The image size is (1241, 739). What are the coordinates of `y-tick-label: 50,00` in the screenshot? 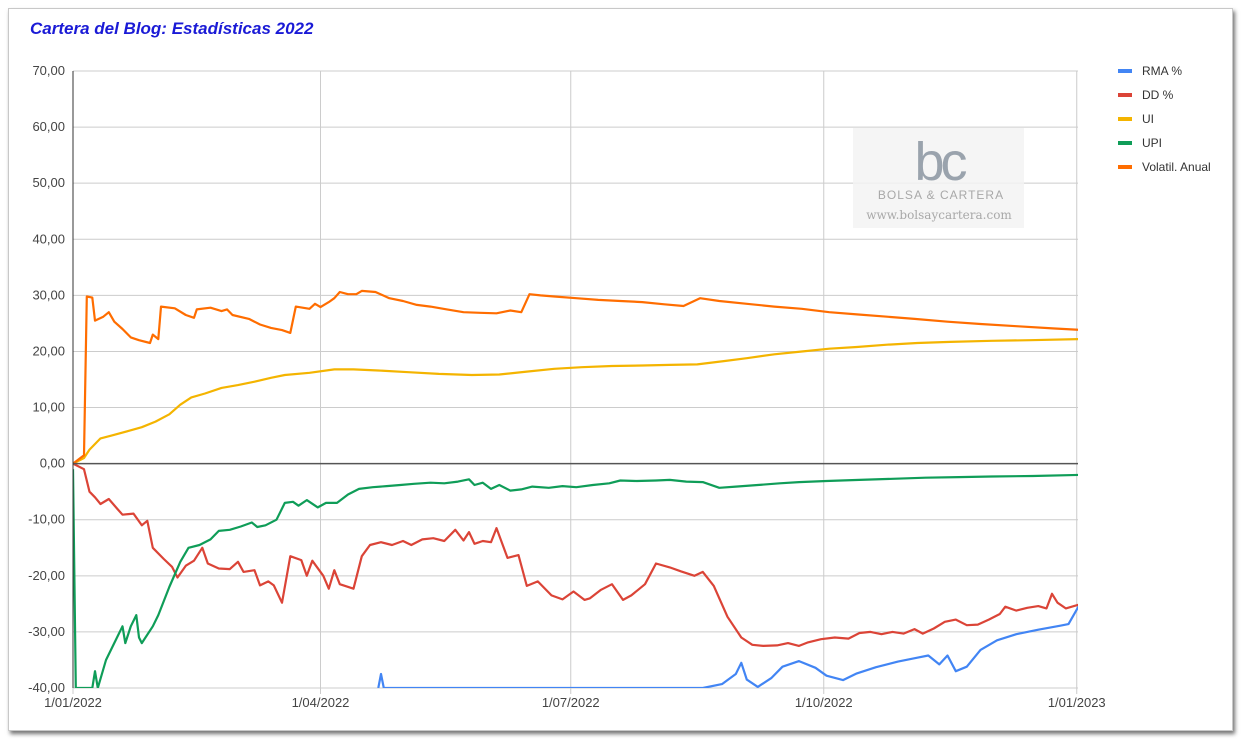 It's located at (48, 182).